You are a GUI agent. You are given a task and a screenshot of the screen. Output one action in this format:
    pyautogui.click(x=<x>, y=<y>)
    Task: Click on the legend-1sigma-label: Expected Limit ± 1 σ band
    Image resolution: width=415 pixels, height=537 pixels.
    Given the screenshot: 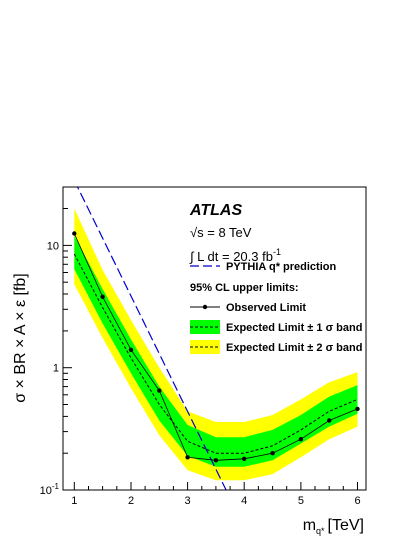 What is the action you would take?
    pyautogui.click(x=294, y=328)
    